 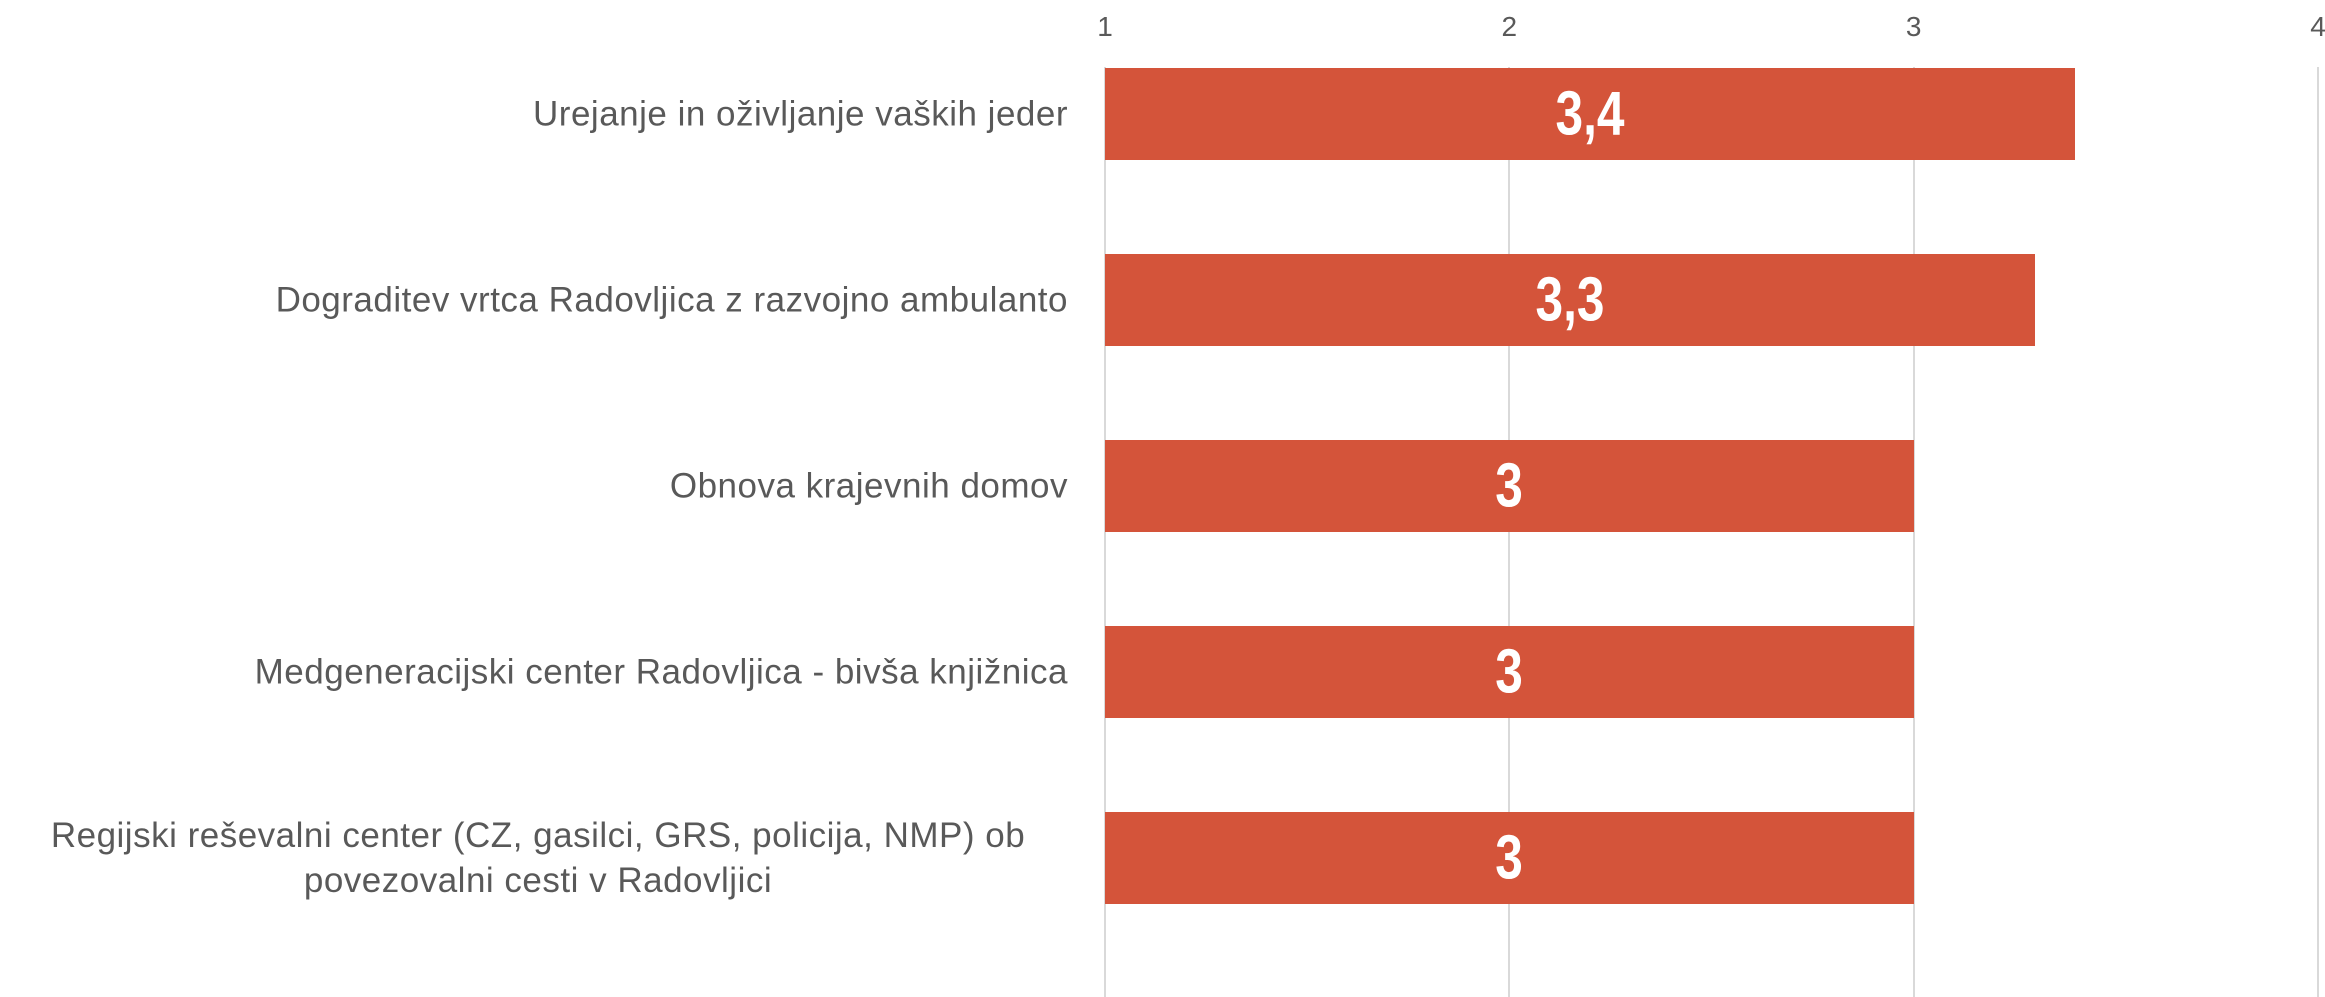 I want to click on x-tick-label: 2, so click(x=1509, y=26).